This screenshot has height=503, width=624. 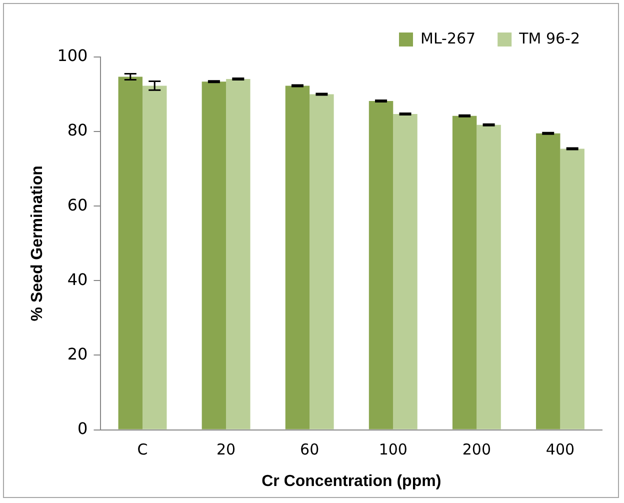 What do you see at coordinates (226, 449) in the screenshot?
I see `x-tick-label: 20` at bounding box center [226, 449].